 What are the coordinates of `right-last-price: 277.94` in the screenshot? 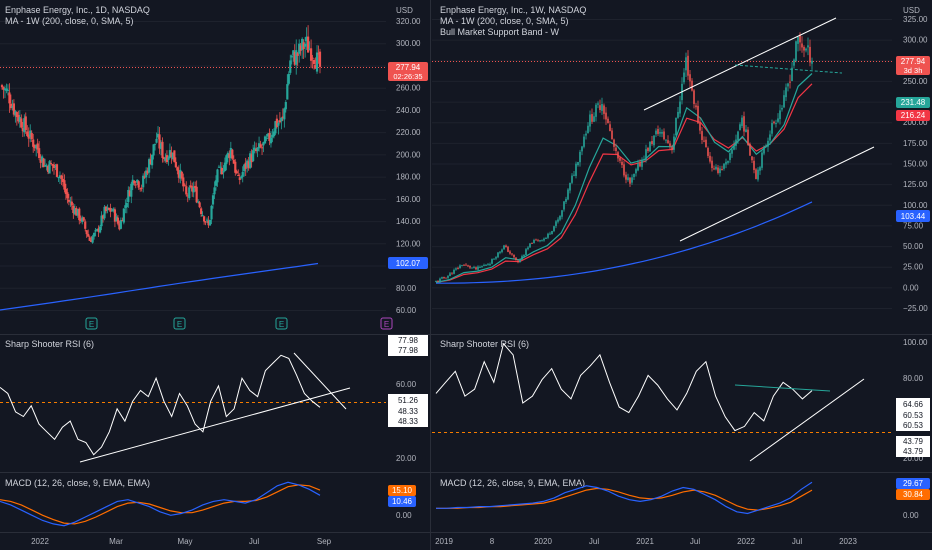 It's located at (913, 61).